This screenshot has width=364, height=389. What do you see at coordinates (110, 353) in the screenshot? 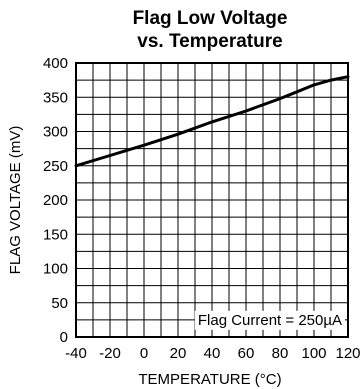
I see `x-tick-label: -20` at bounding box center [110, 353].